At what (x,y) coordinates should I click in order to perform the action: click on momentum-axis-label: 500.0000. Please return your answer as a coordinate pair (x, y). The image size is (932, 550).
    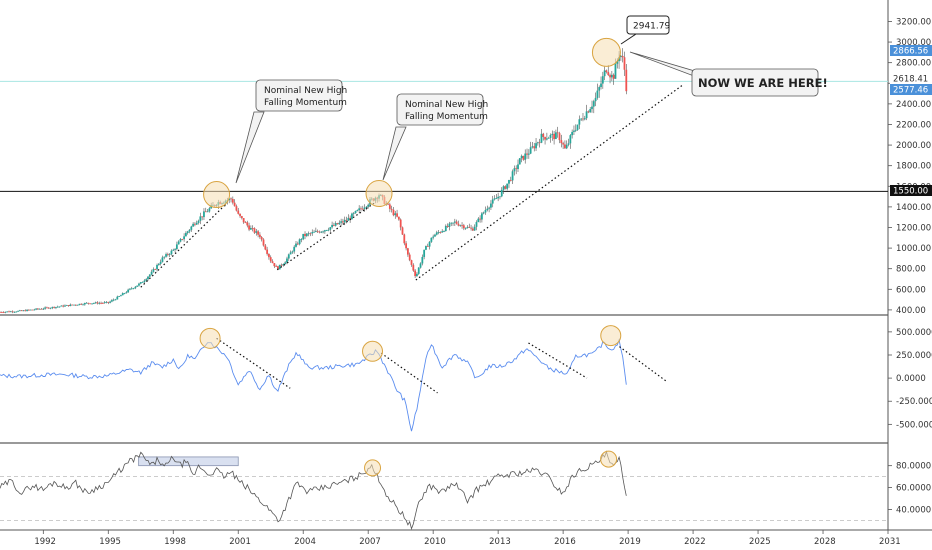
    Looking at the image, I should click on (914, 333).